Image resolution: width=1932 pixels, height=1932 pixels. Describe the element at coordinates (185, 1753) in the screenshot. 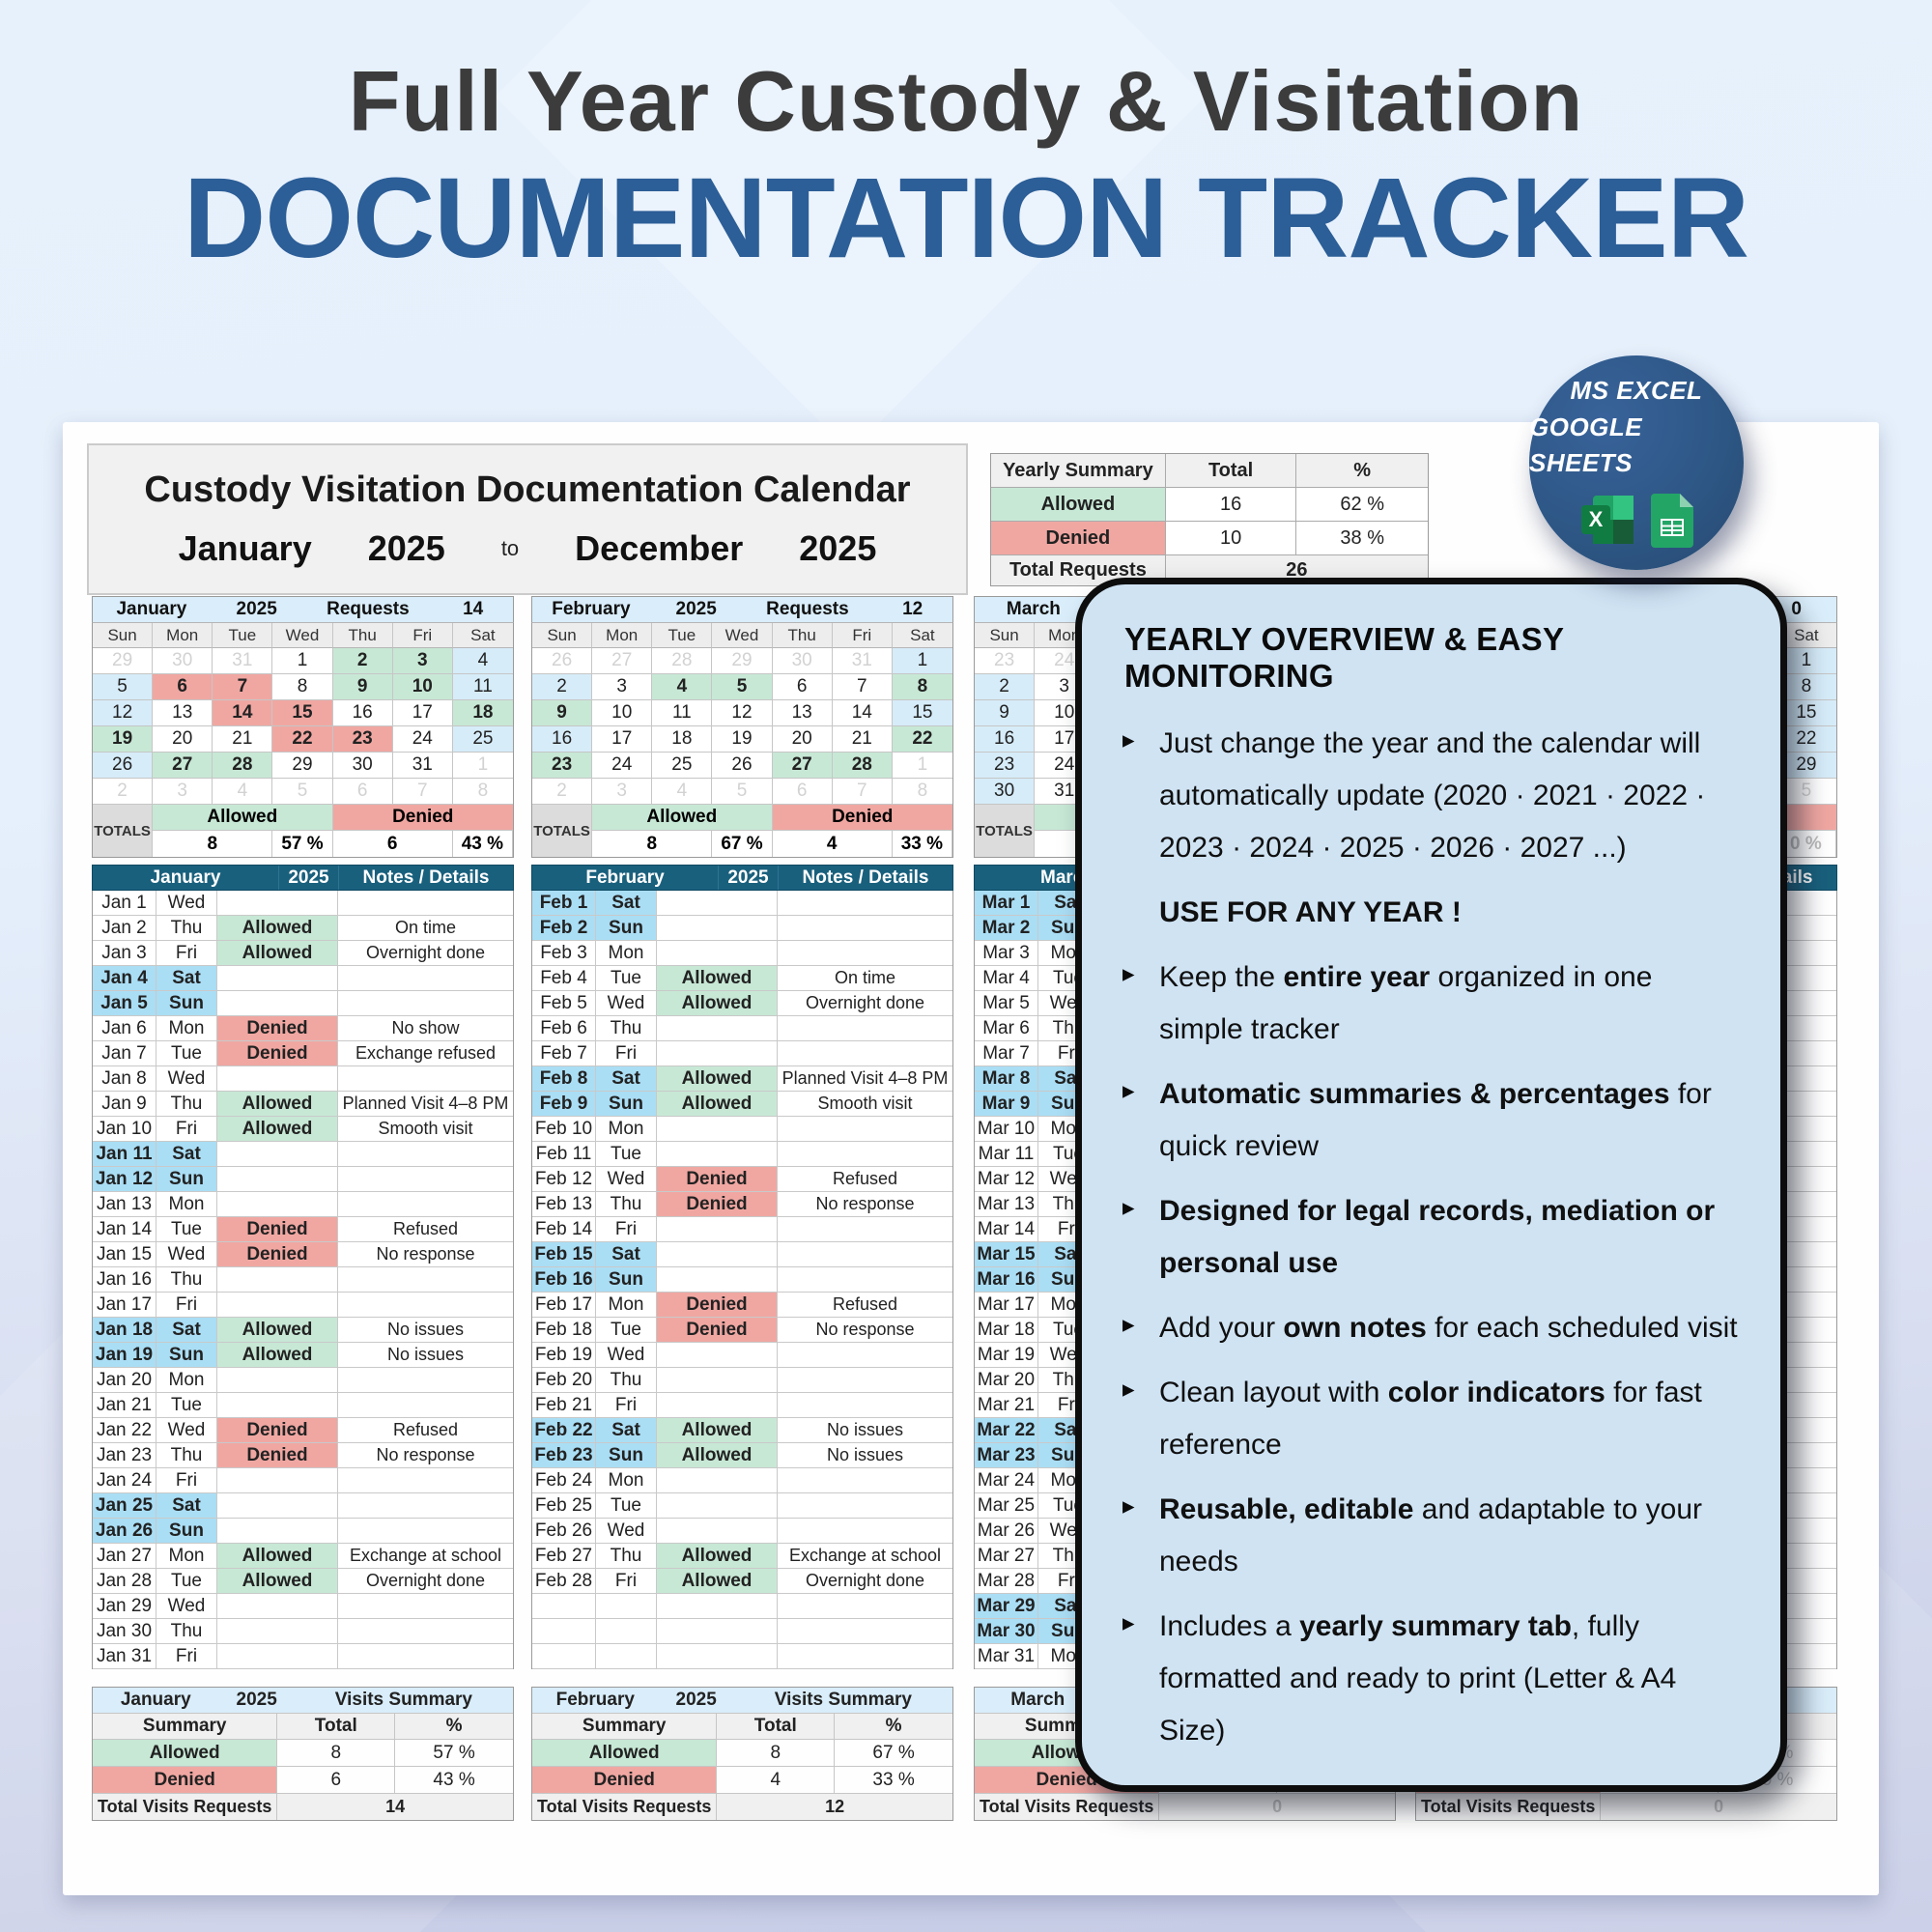

I see `summary-allowed-label: Allowed` at that location.